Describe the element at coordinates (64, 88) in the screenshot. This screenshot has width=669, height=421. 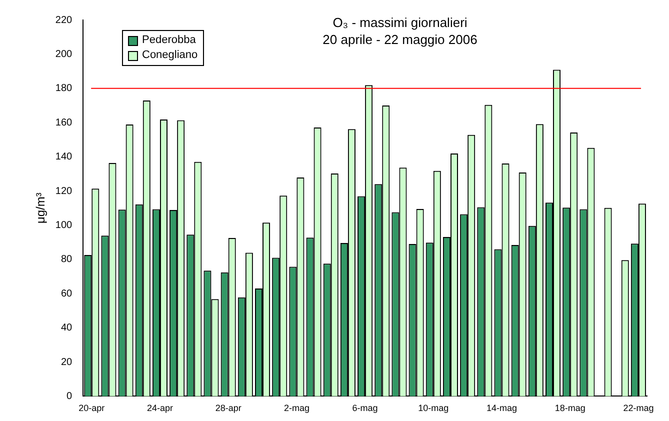
I see `y-tick-label: 180` at that location.